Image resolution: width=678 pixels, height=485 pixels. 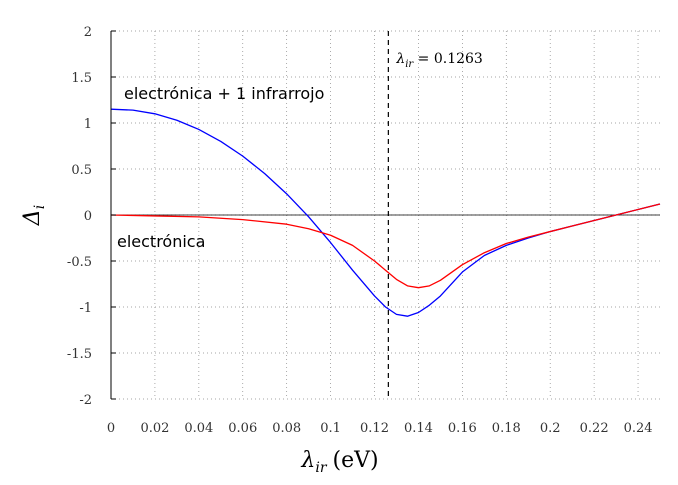 I want to click on x-tick-label: 0.24, so click(x=638, y=428).